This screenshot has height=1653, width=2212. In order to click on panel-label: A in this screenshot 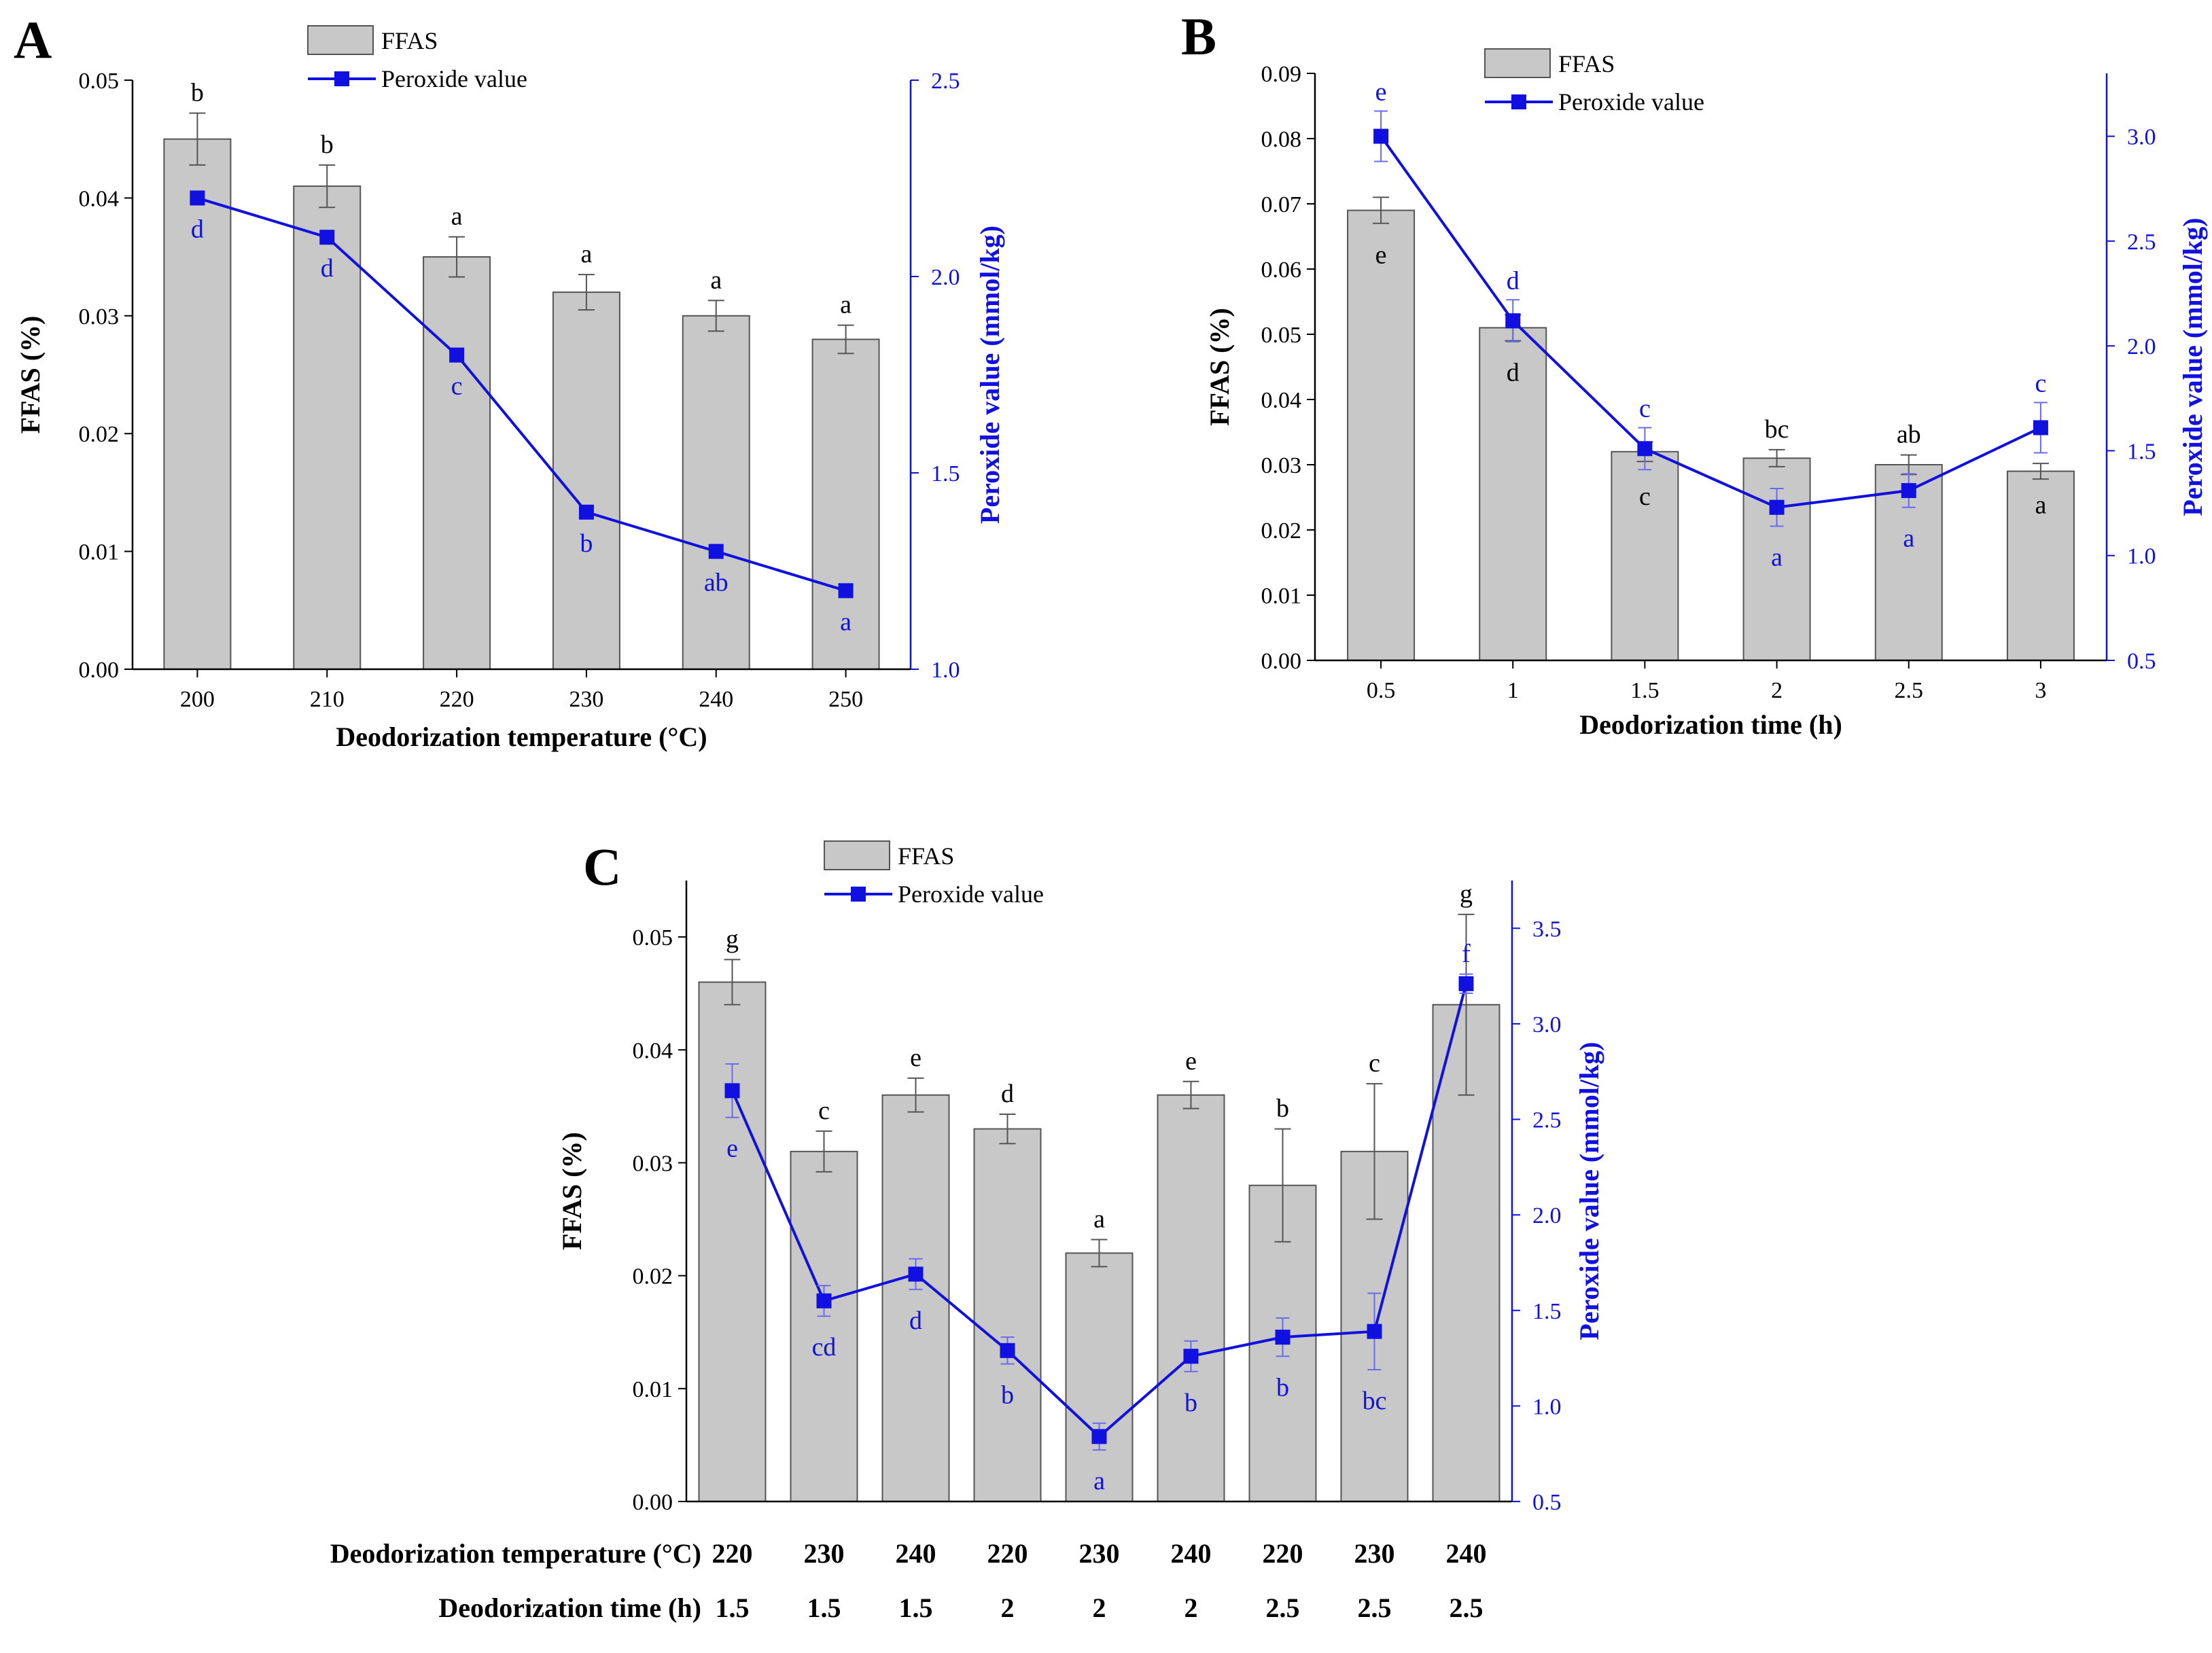, I will do `click(33, 39)`.